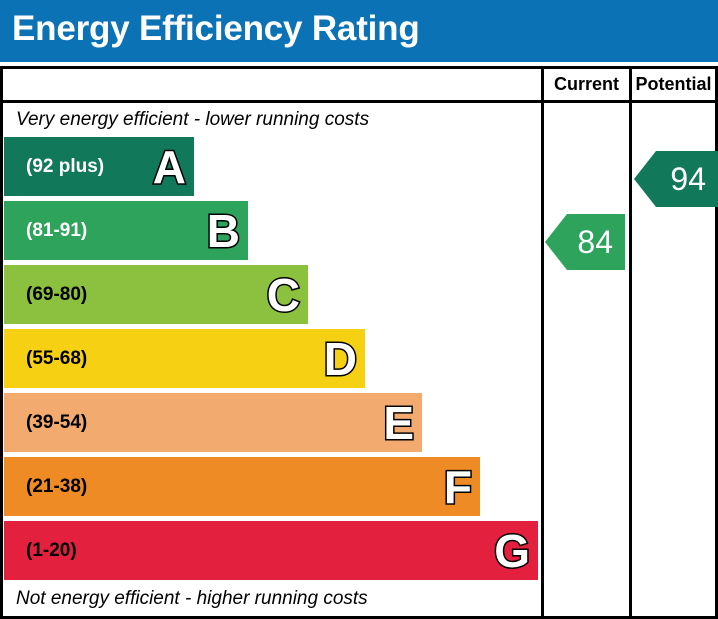  Describe the element at coordinates (457, 486) in the screenshot. I see `band-letter-f: F` at that location.